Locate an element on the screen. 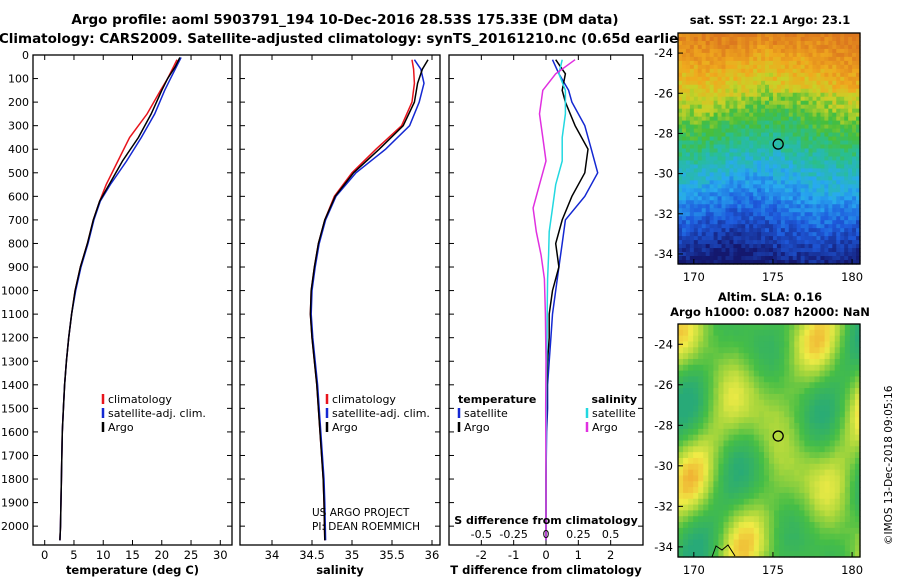 The image size is (900, 580). x-tick-label: 2 is located at coordinates (610, 555).